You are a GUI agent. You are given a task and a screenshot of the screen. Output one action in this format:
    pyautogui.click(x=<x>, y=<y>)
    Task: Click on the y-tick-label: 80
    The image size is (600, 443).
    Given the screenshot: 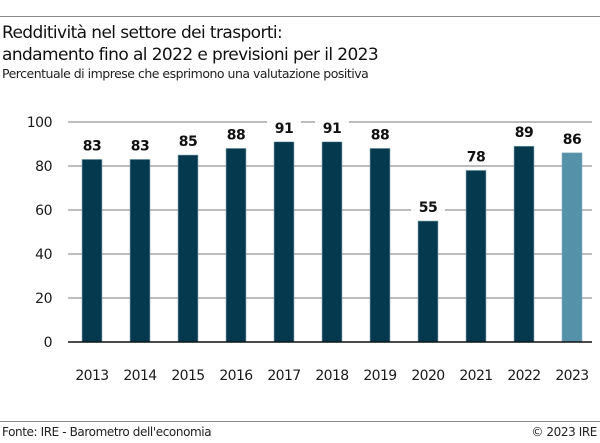 What is the action you would take?
    pyautogui.click(x=43, y=167)
    